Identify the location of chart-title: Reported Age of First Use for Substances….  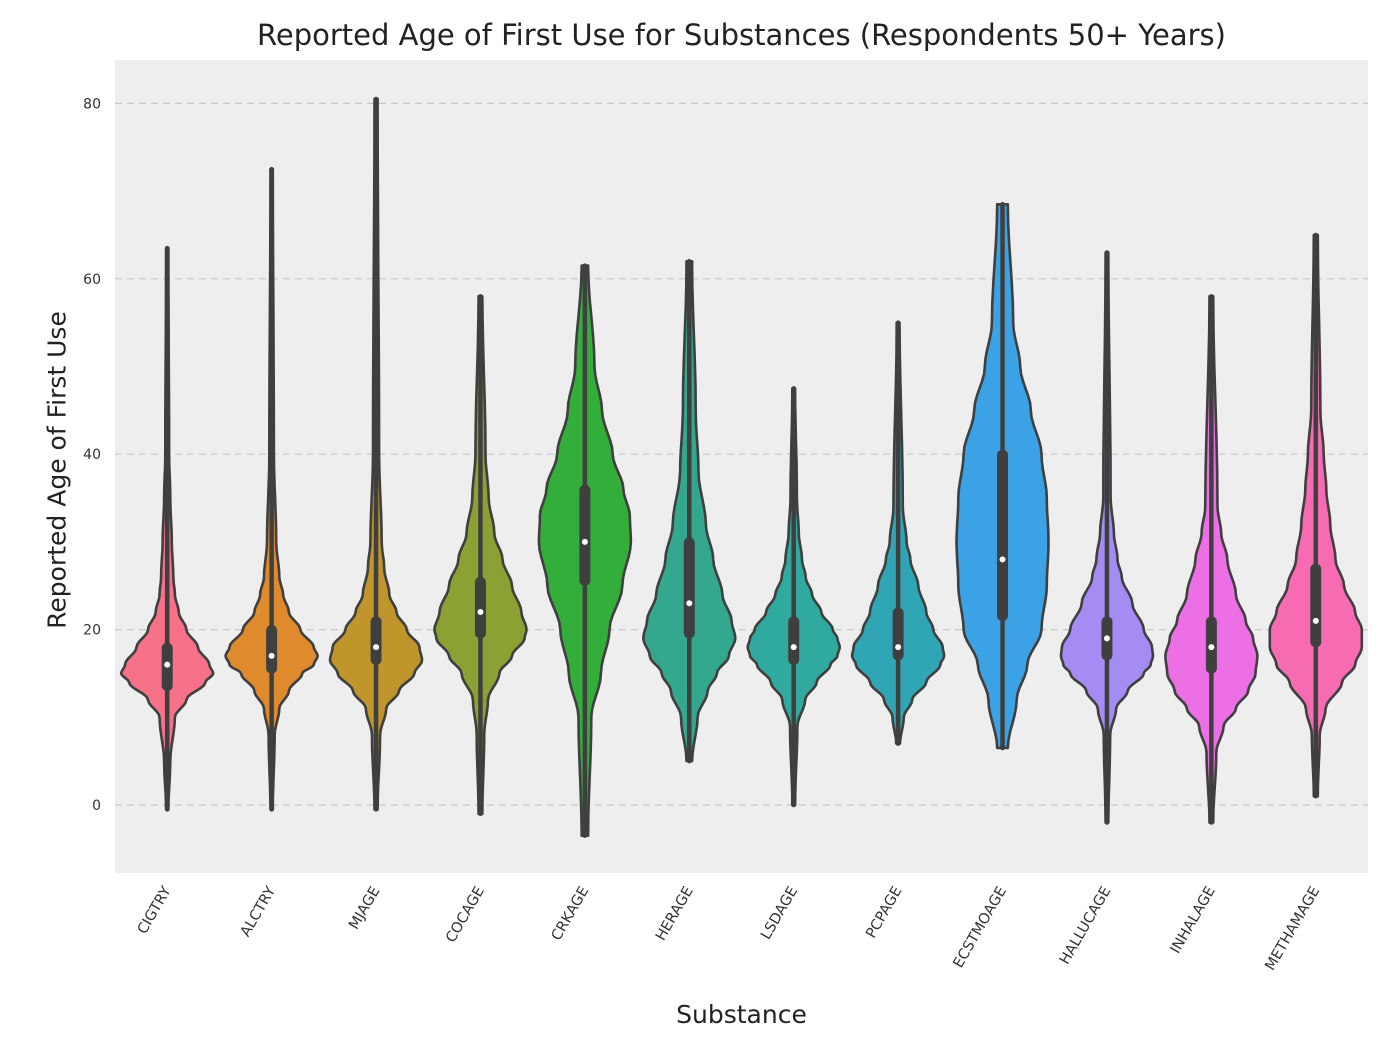
(741, 35).